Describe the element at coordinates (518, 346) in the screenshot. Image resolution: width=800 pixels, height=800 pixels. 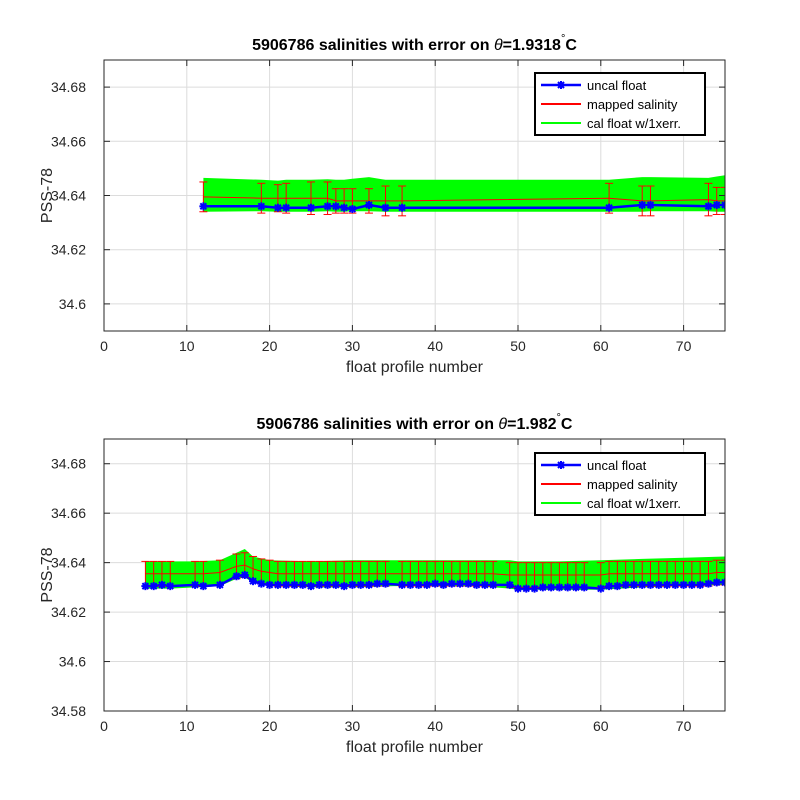
I see `x-tick-label: 50` at that location.